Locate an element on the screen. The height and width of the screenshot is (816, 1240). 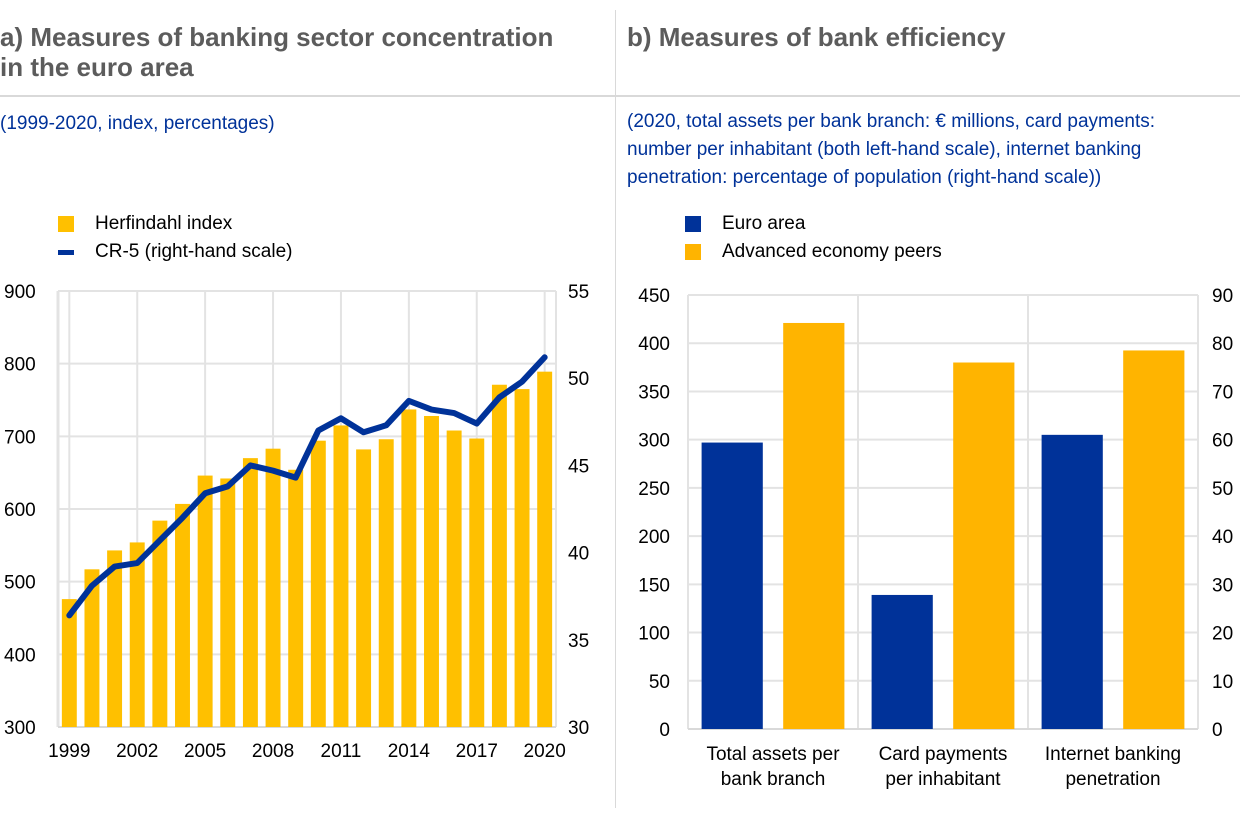
x-category-label: Card payments is located at coordinates (943, 754).